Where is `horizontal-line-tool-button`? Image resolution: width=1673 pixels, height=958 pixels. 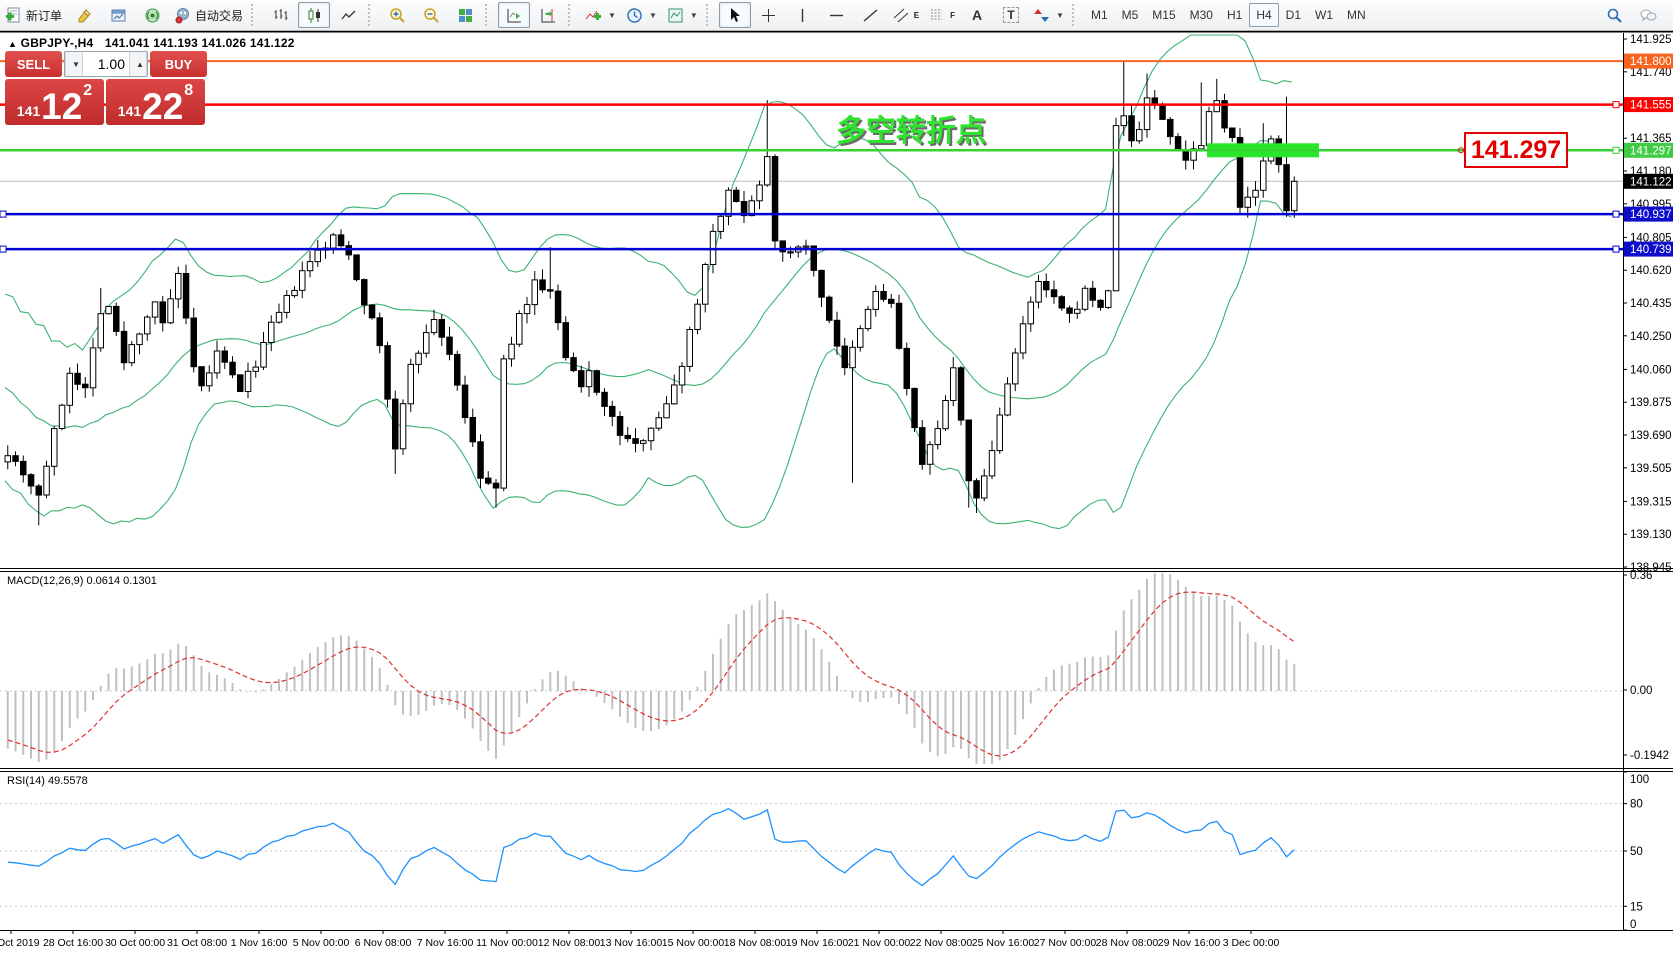
horizontal-line-tool-button is located at coordinates (837, 15).